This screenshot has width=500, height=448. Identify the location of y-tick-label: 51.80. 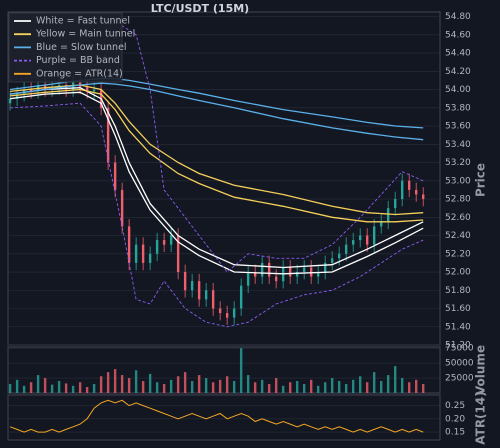
(458, 291).